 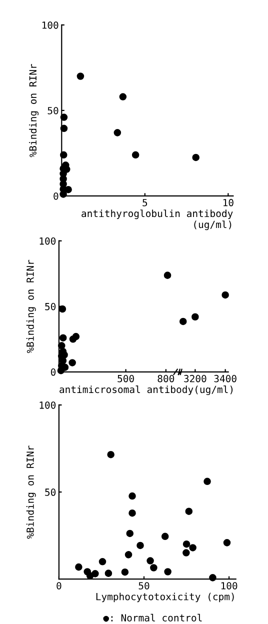 What do you see at coordinates (146, 391) in the screenshot?
I see `x-axis-title: antimicrosomal antibody(ug/ml)` at bounding box center [146, 391].